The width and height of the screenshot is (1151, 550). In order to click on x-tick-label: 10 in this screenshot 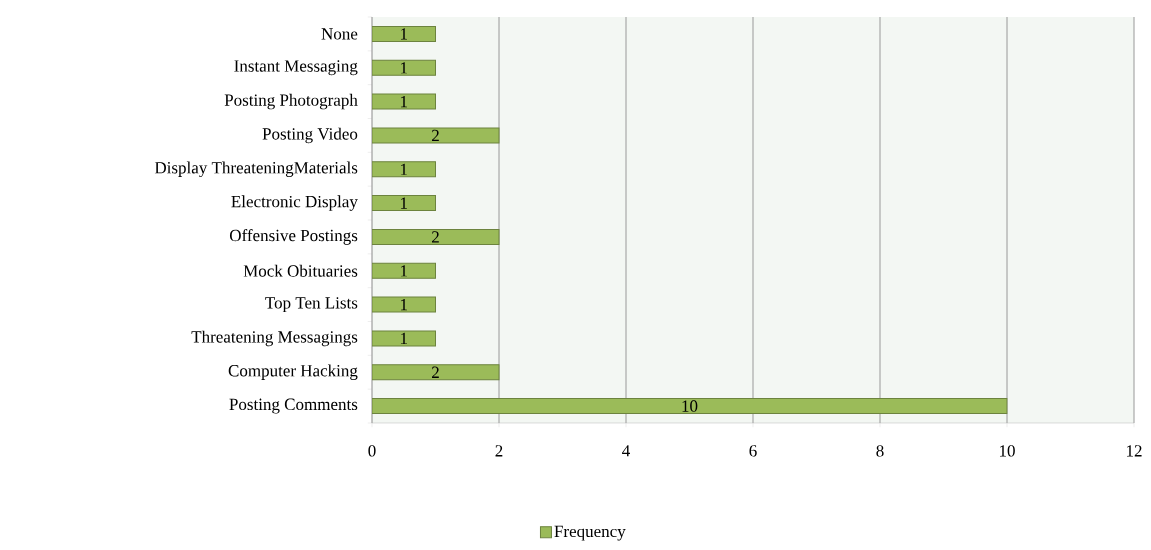, I will do `click(1007, 451)`.